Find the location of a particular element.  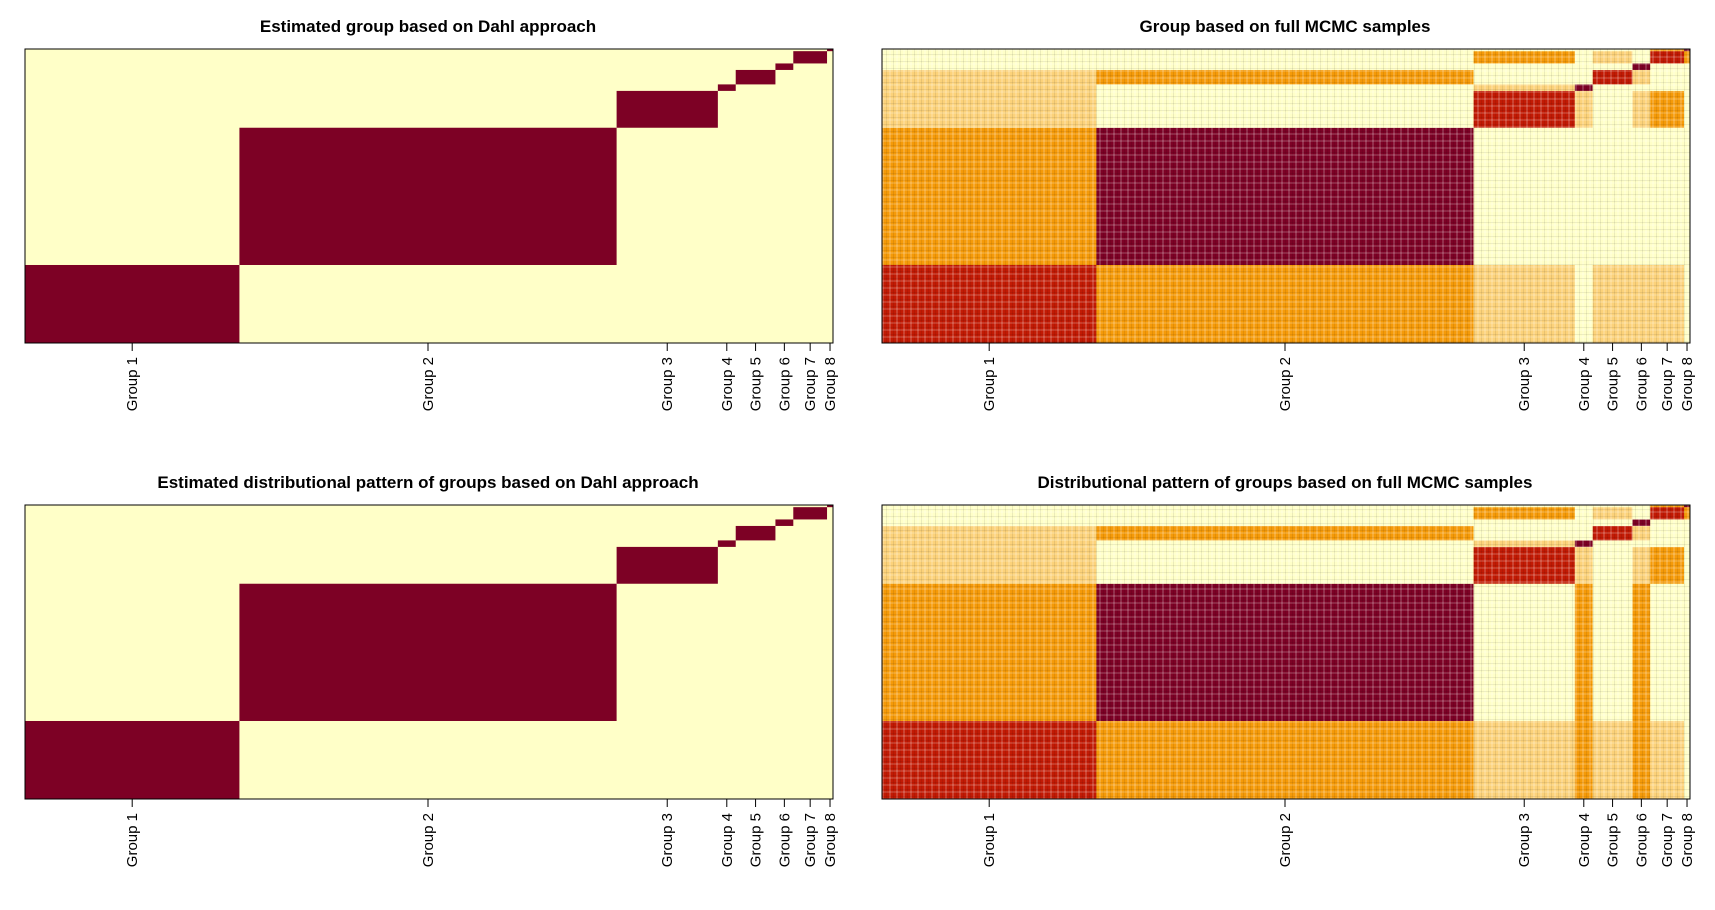

chart-title: Estimated group based on Dahl approach is located at coordinates (428, 26).